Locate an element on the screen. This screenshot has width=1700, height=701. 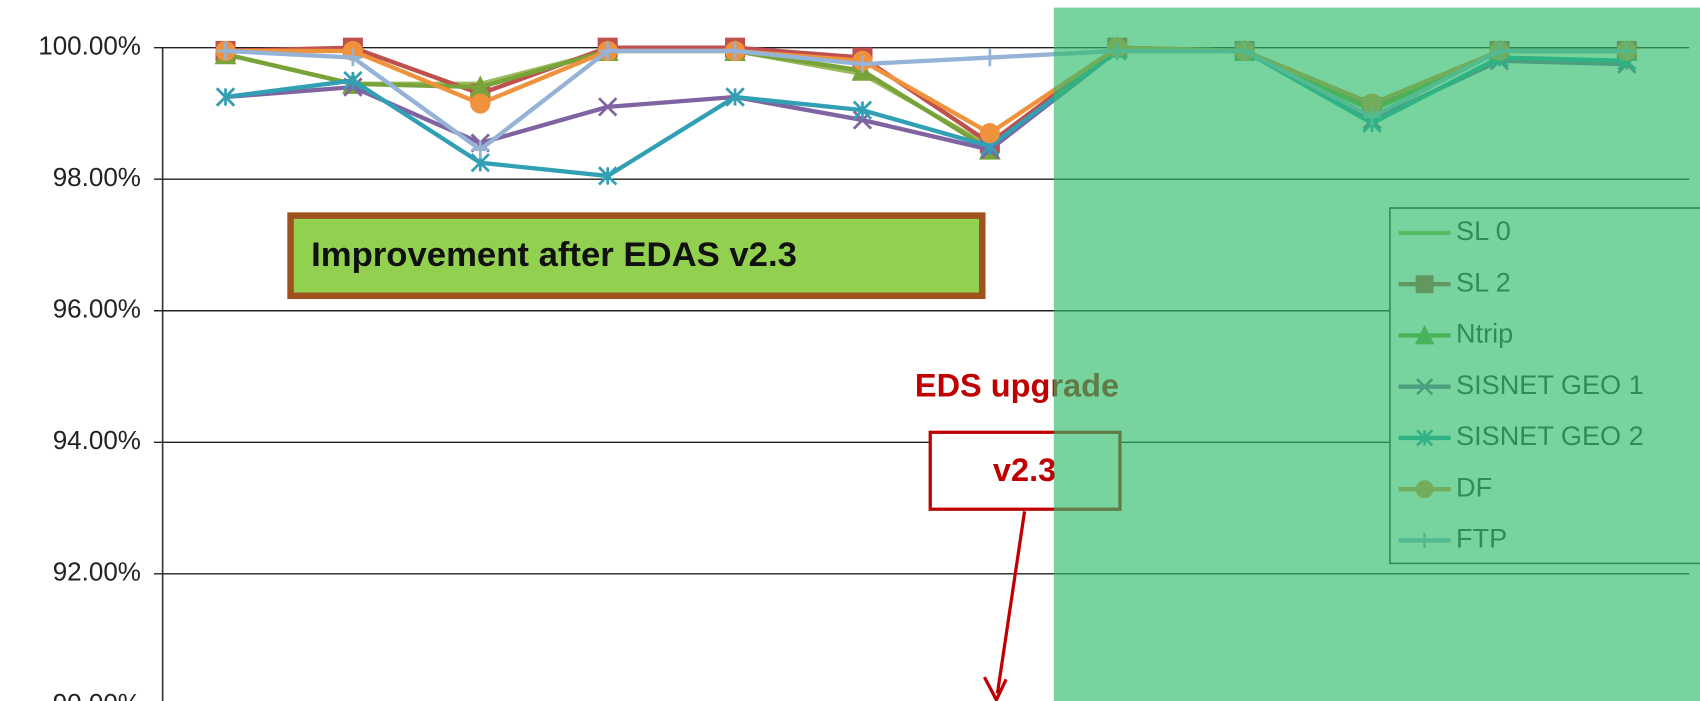
annotation: Improvement after EDAS v2.3 is located at coordinates (554, 255).